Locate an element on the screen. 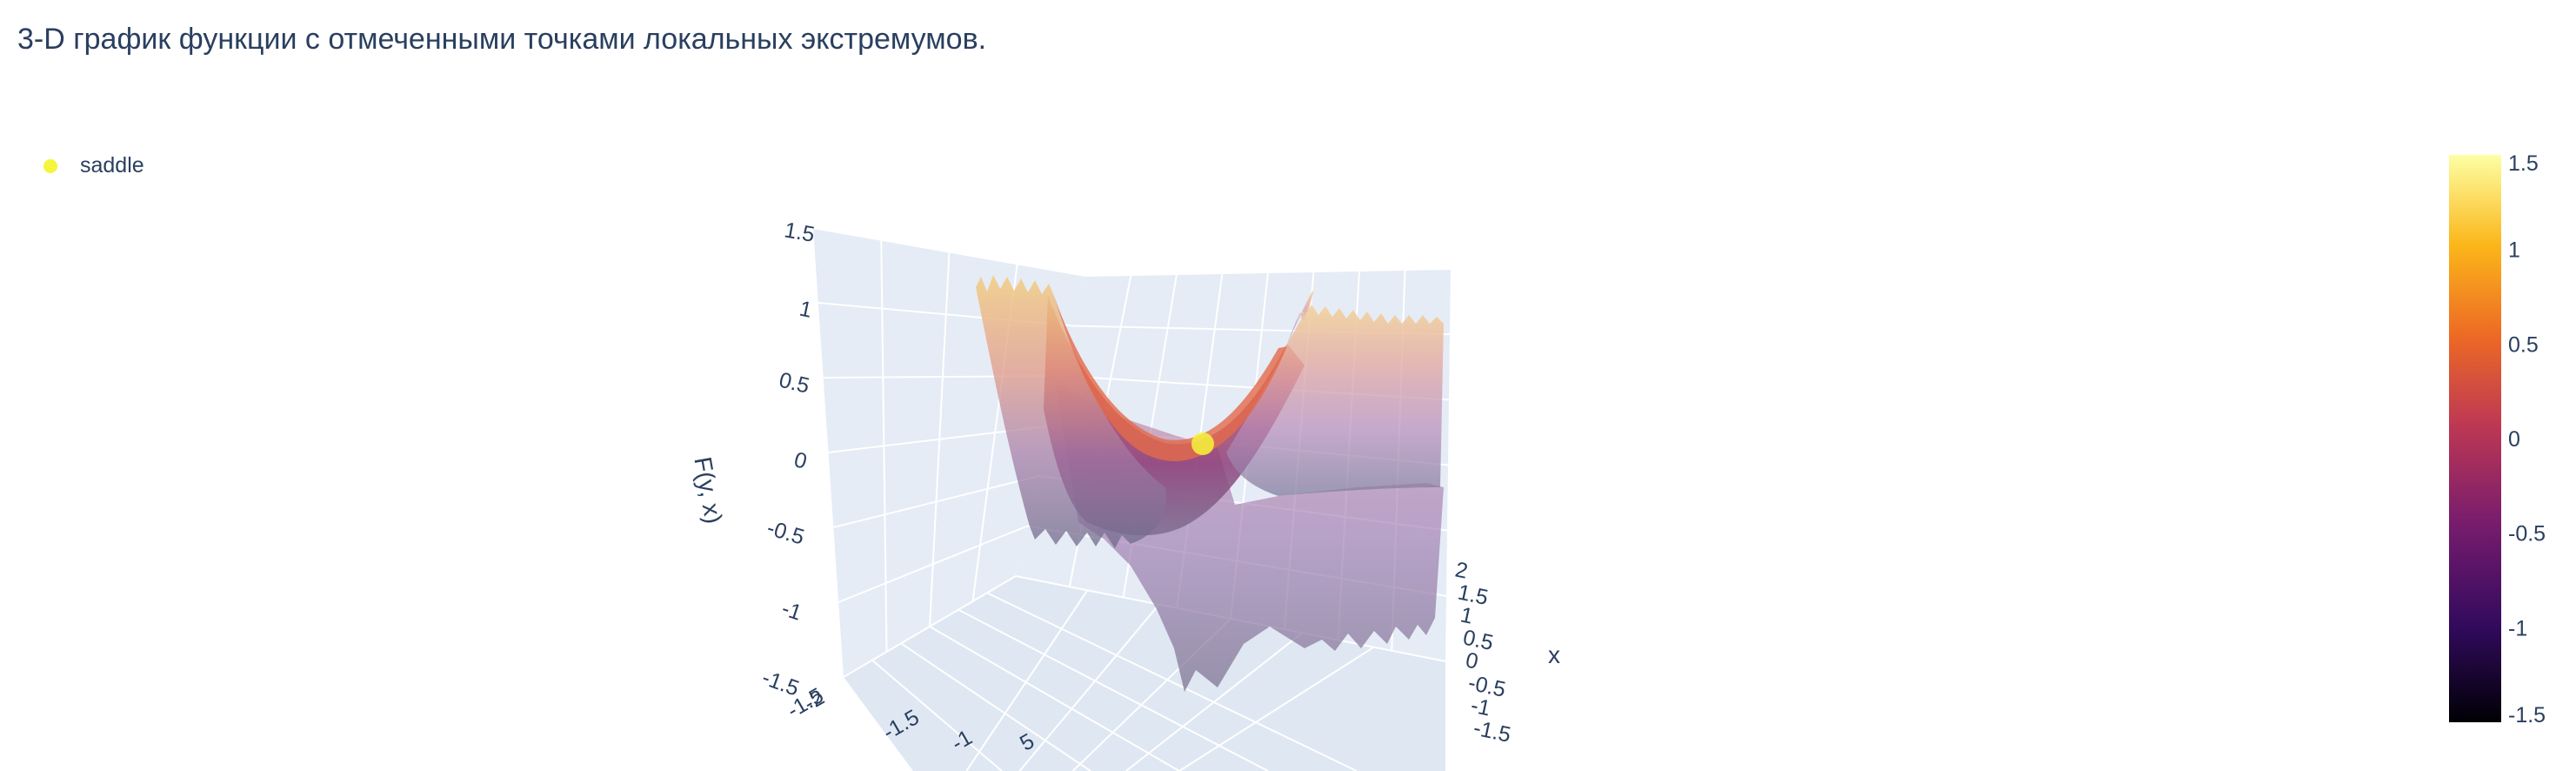  legend-item-saddle: saddle is located at coordinates (93, 165).